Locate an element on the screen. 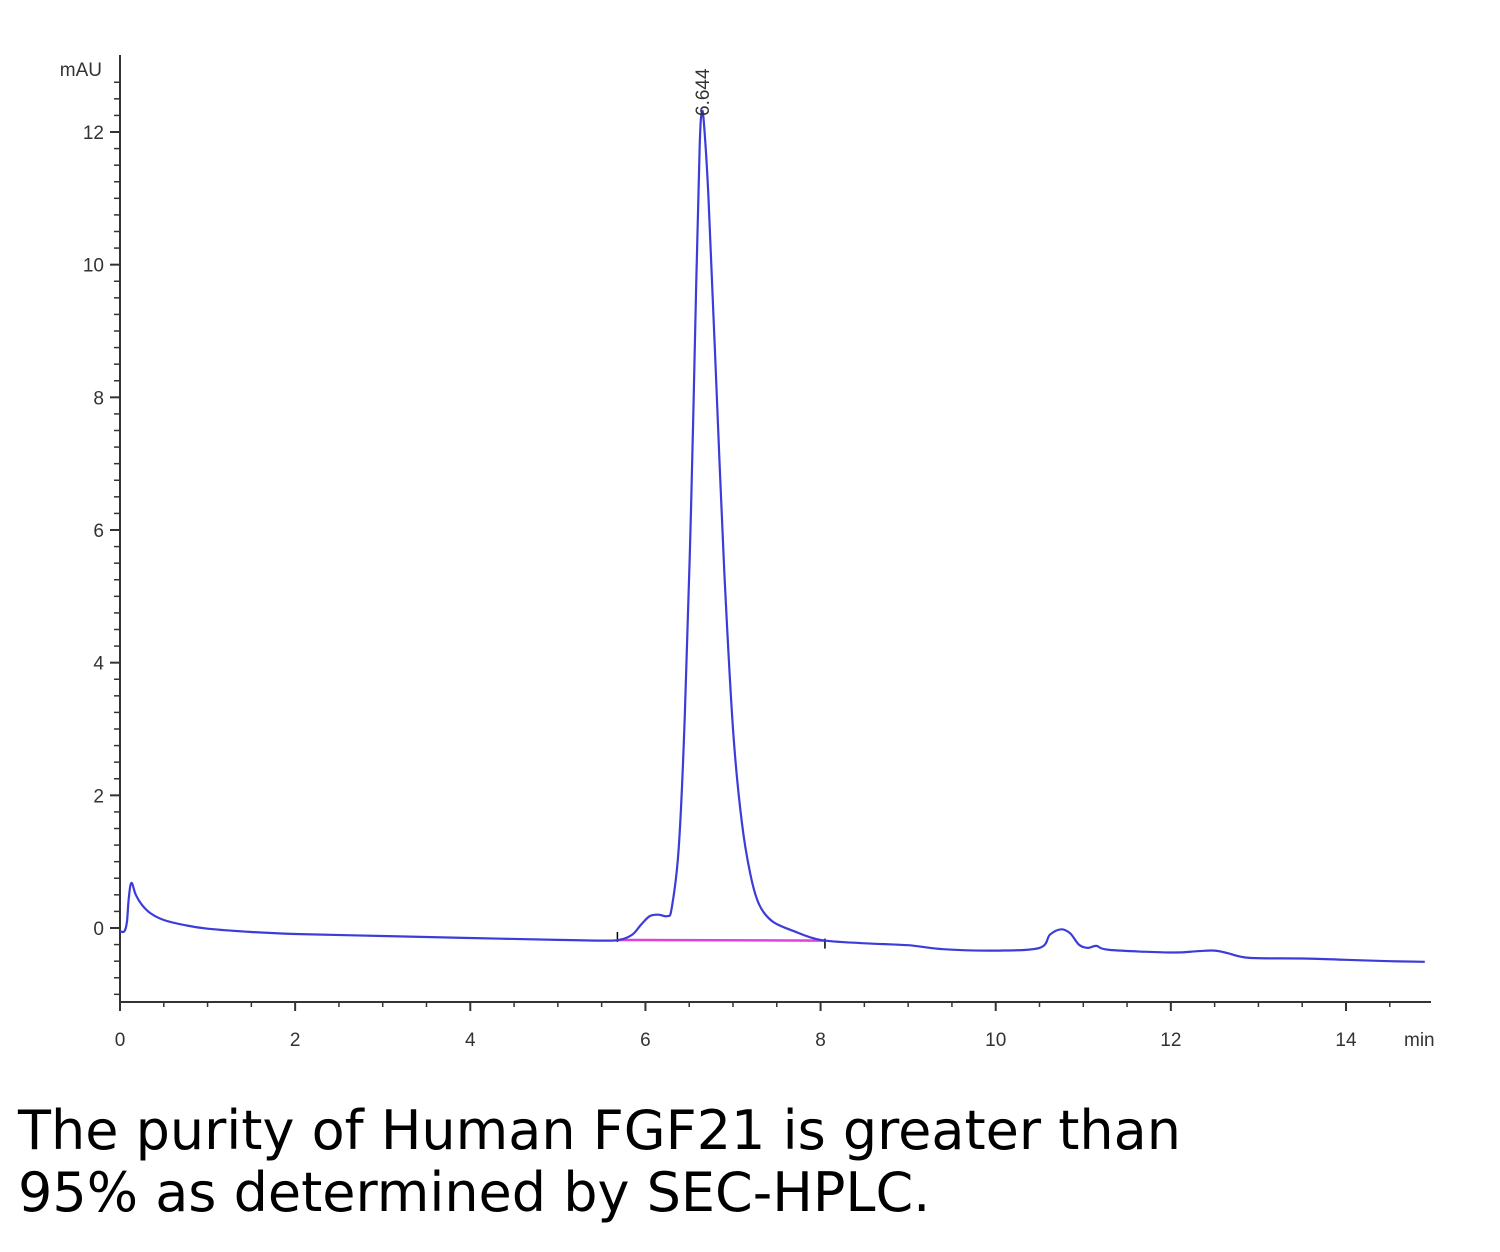 Image resolution: width=1500 pixels, height=1252 pixels. integration-baseline is located at coordinates (721, 940).